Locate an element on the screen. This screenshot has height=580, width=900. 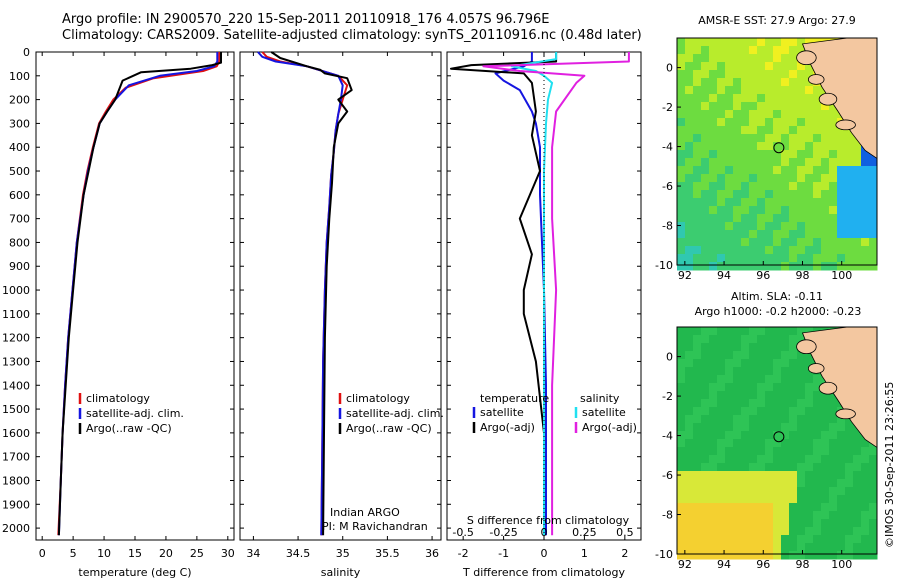
sst_map-xtick-label: 98 is located at coordinates (802, 275).